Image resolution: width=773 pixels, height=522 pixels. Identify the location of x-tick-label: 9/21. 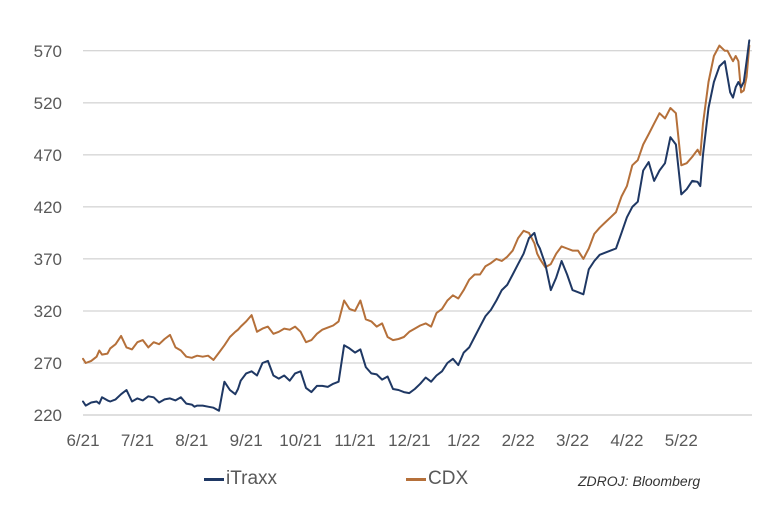
(246, 440).